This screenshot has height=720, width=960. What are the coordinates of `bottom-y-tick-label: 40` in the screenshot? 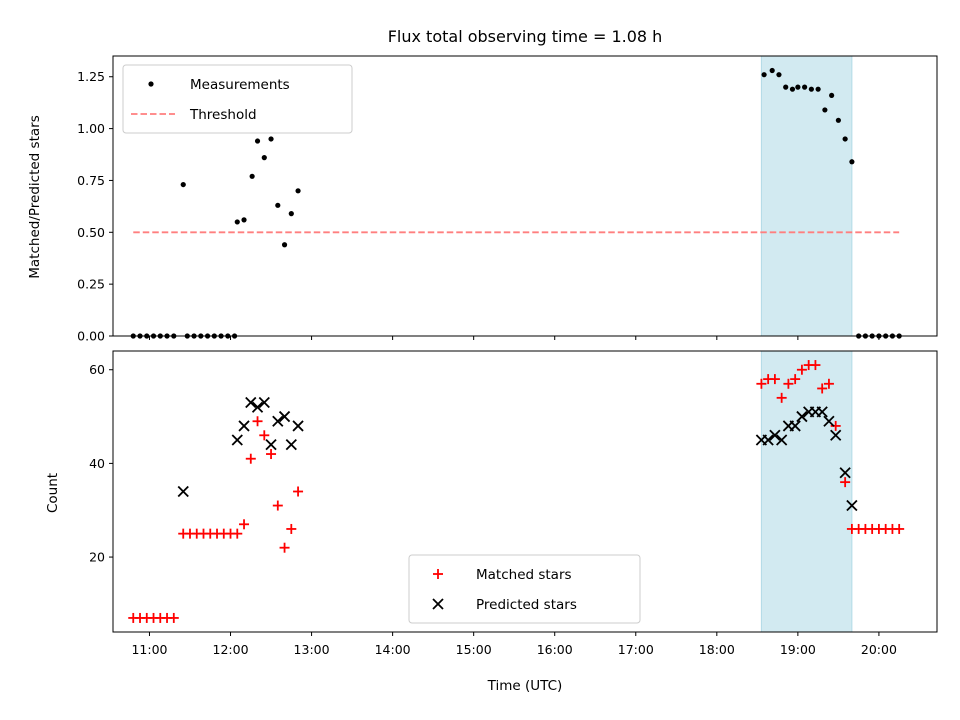 It's located at (97, 463).